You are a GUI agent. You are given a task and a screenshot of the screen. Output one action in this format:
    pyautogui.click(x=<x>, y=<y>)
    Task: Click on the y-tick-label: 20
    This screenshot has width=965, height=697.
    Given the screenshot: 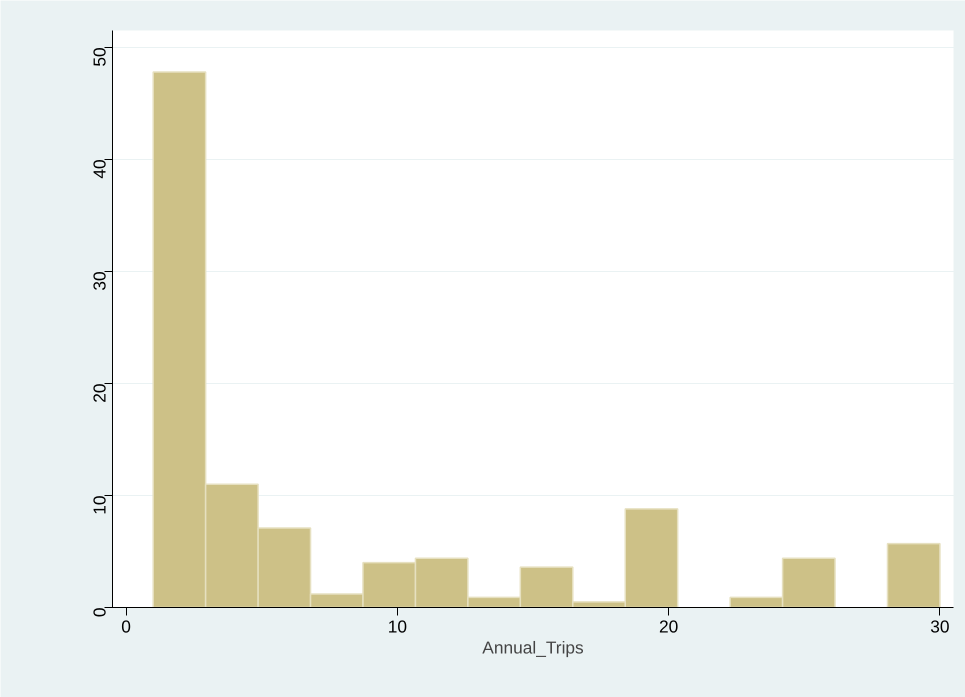 What is the action you would take?
    pyautogui.click(x=100, y=393)
    